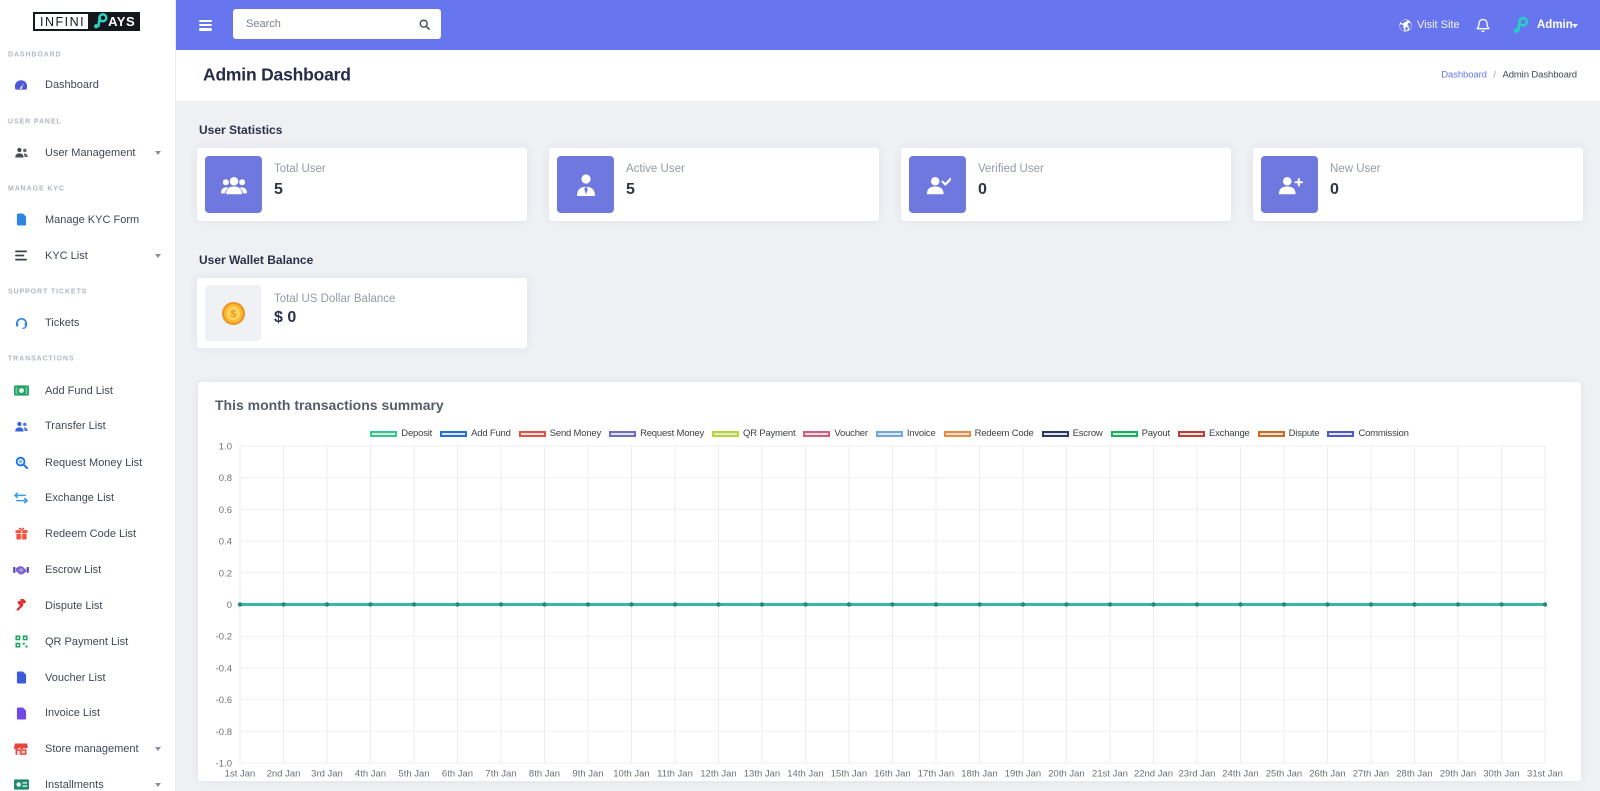 This screenshot has height=791, width=1600. I want to click on svg-text: 30th Jan, so click(1501, 774).